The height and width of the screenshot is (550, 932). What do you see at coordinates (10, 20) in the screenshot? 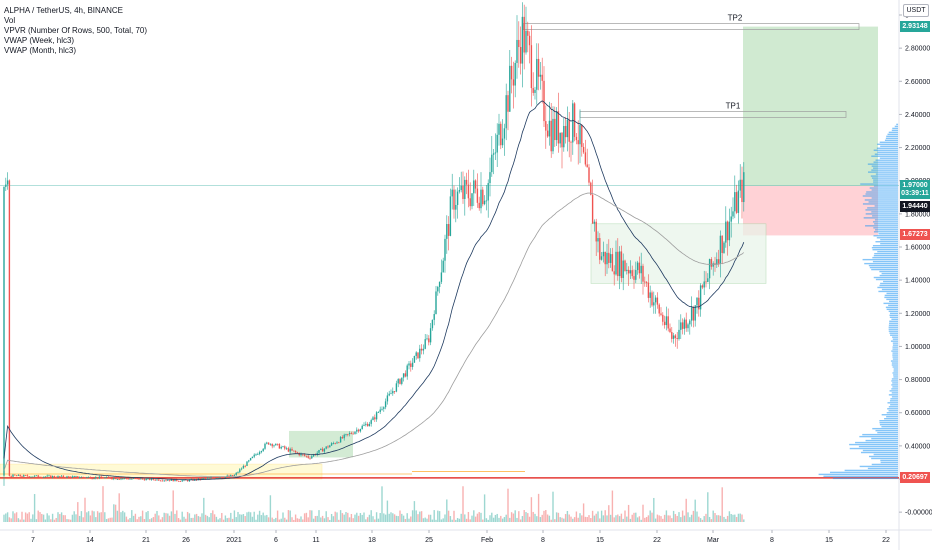
I see `legend-volume: Vol` at bounding box center [10, 20].